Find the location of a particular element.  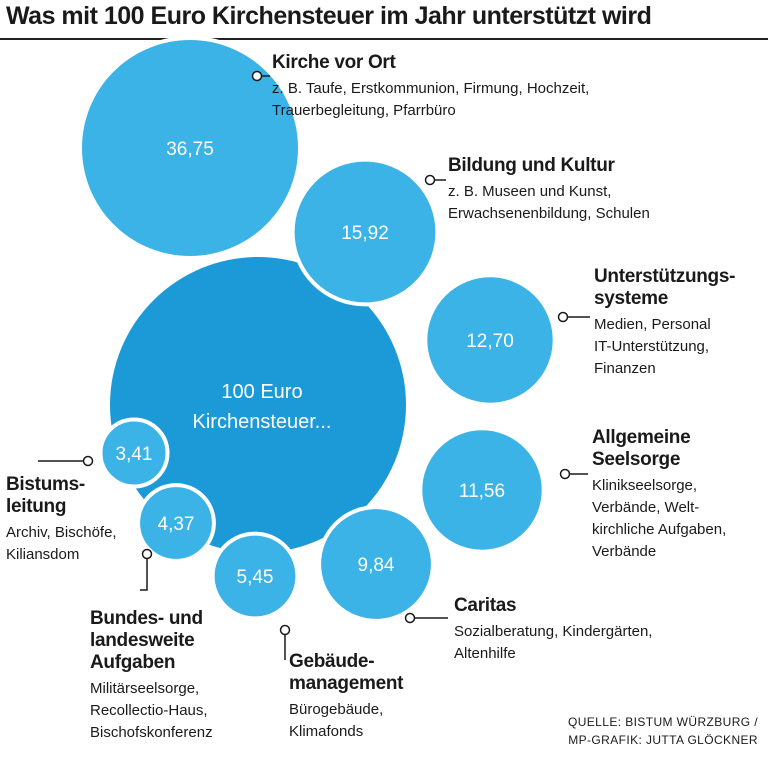

category-description: Sozialberatung, Kindergärten, is located at coordinates (553, 631).